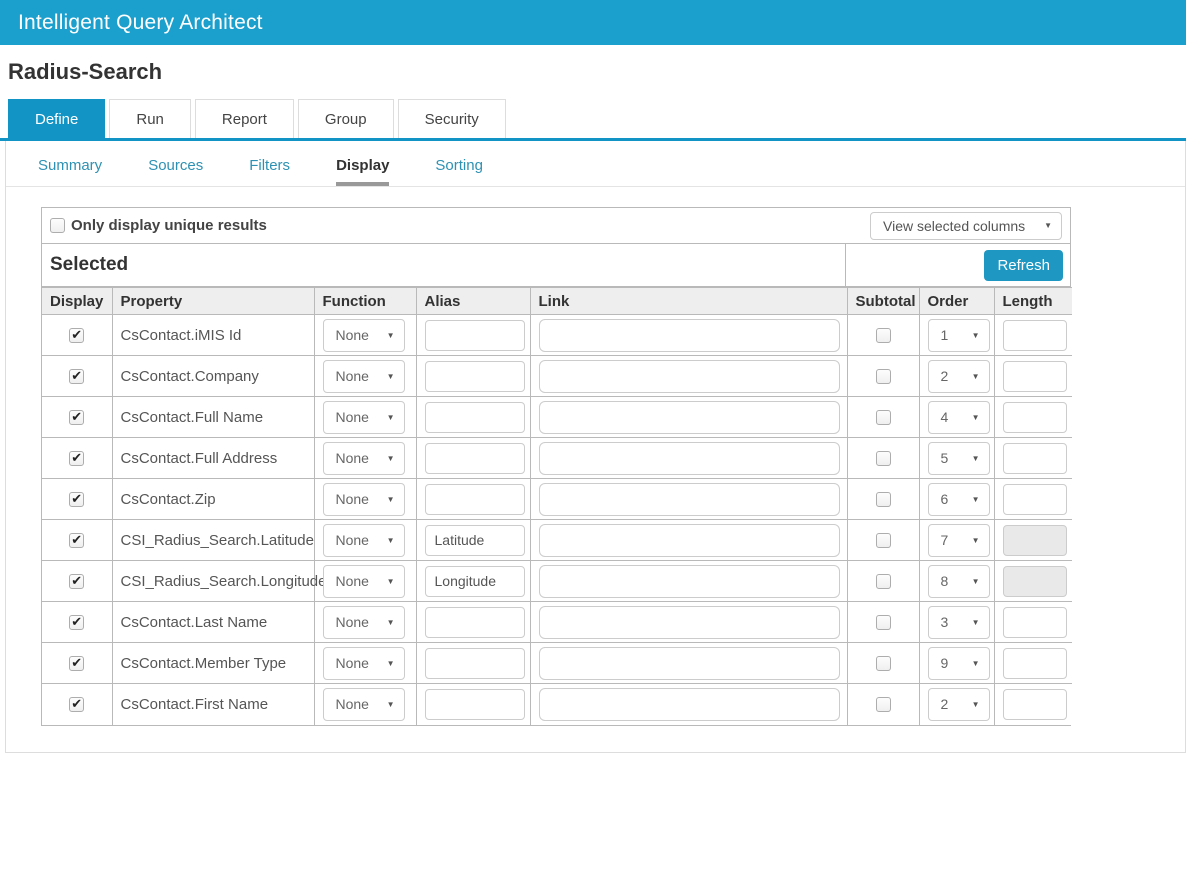 The image size is (1186, 878). What do you see at coordinates (966, 225) in the screenshot?
I see `view-columns-dropdown: View selected columns ▼` at bounding box center [966, 225].